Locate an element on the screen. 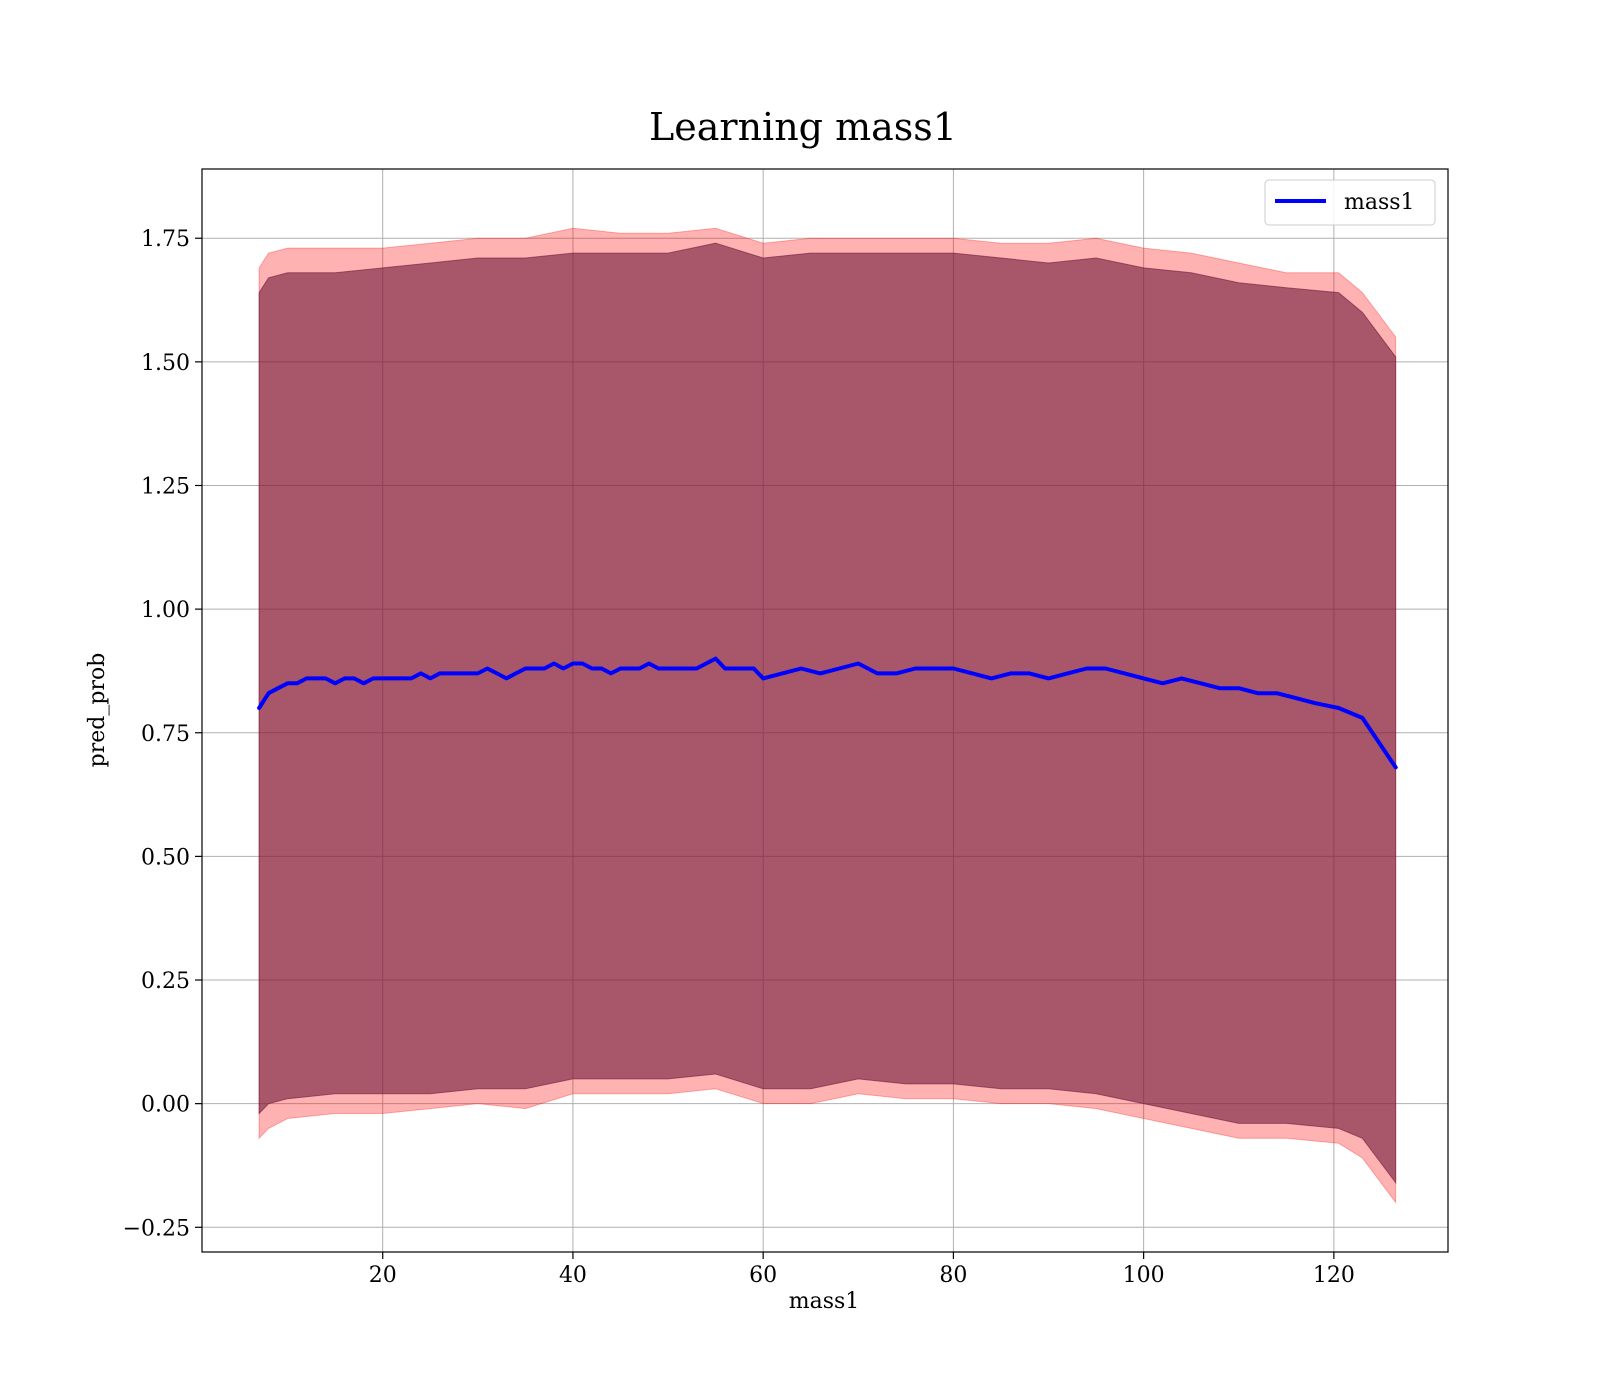  y-tick-label: 0.75 is located at coordinates (165, 734).